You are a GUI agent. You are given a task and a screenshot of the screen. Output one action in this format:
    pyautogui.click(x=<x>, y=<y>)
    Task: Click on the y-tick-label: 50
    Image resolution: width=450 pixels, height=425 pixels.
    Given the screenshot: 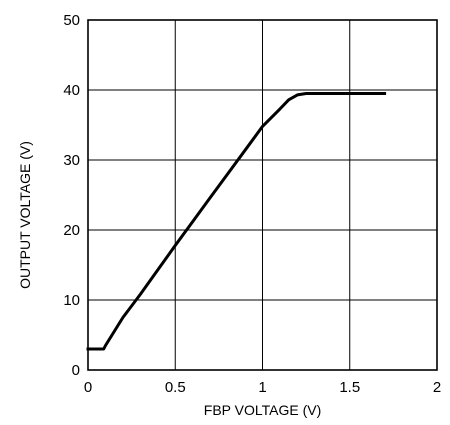 What is the action you would take?
    pyautogui.click(x=71, y=20)
    